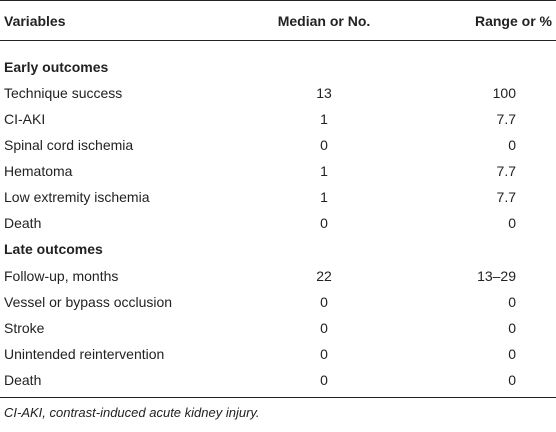 Image resolution: width=556 pixels, height=432 pixels. What do you see at coordinates (260, 354) in the screenshot?
I see `table-row: Unintended reintervention 0 0` at bounding box center [260, 354].